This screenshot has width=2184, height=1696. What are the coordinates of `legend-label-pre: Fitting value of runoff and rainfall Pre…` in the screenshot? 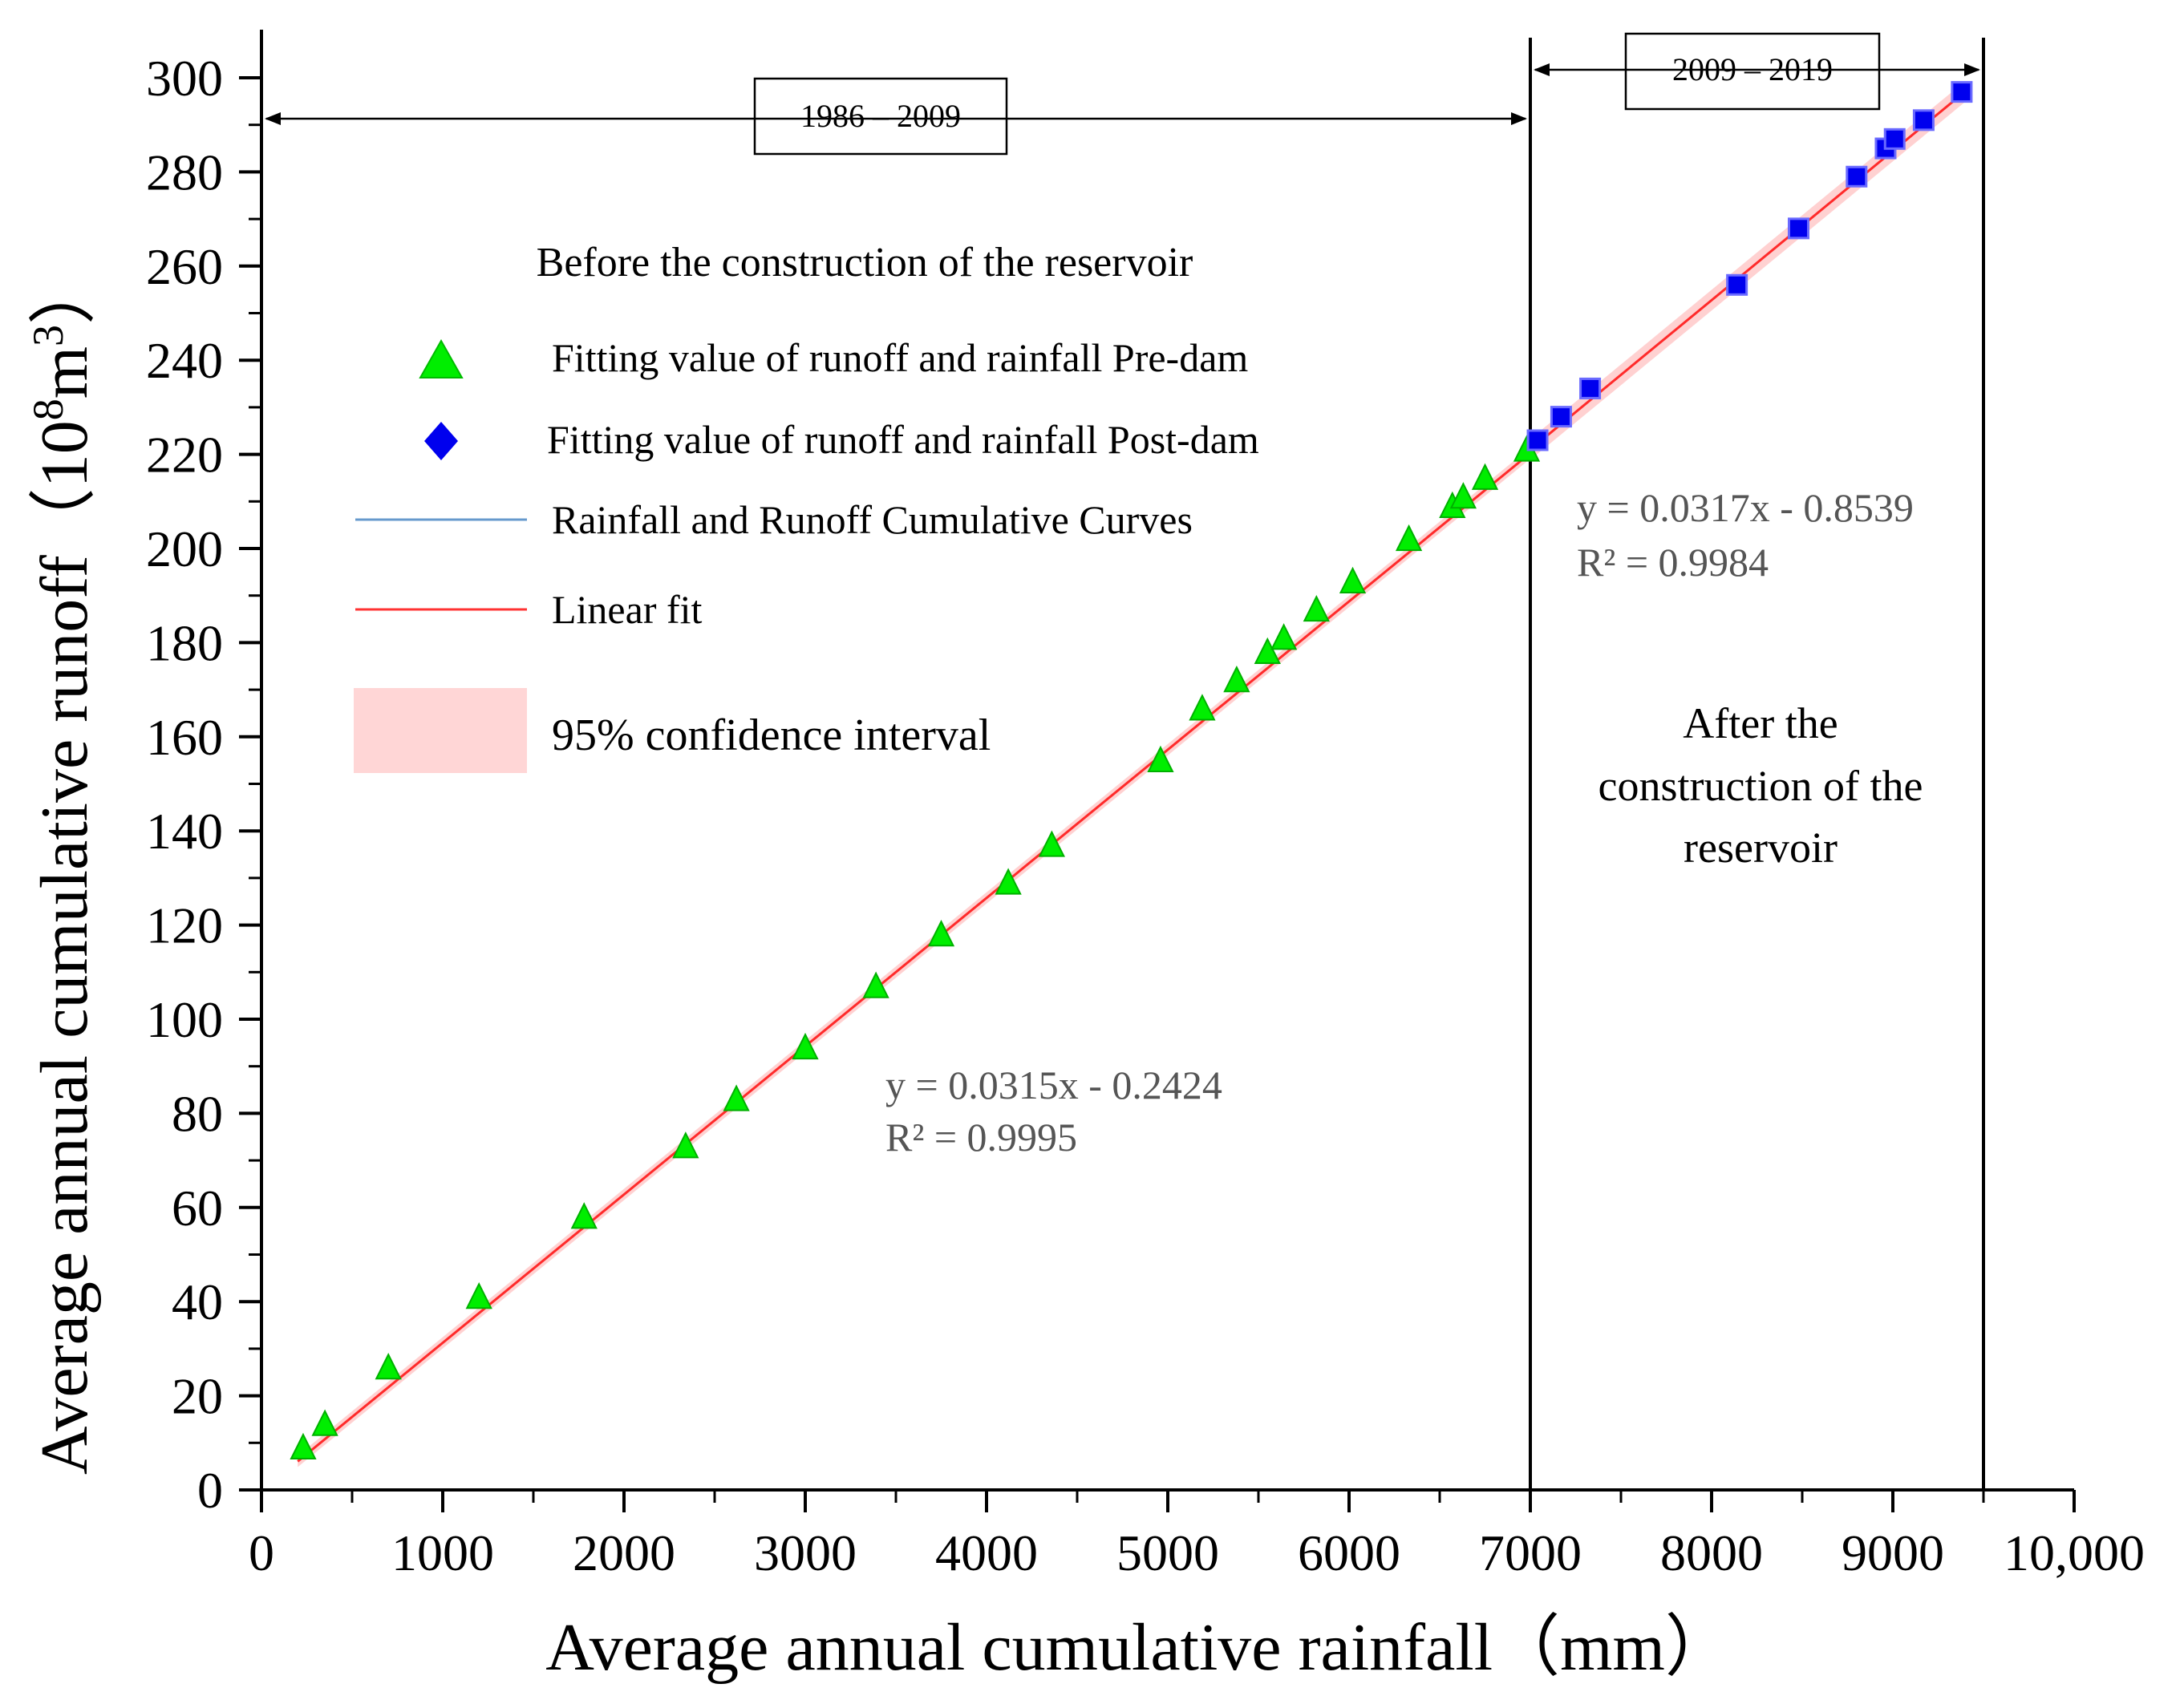 It's located at (900, 358).